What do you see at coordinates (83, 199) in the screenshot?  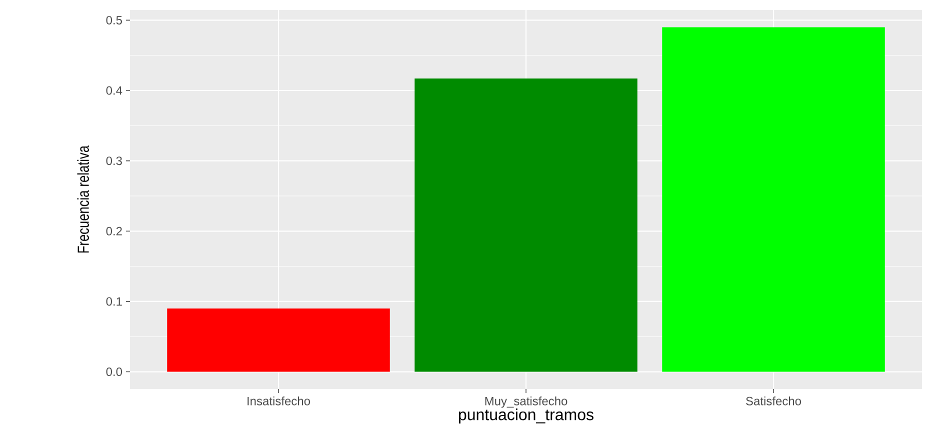 I see `y-axis-title: Frecuencia relativa` at bounding box center [83, 199].